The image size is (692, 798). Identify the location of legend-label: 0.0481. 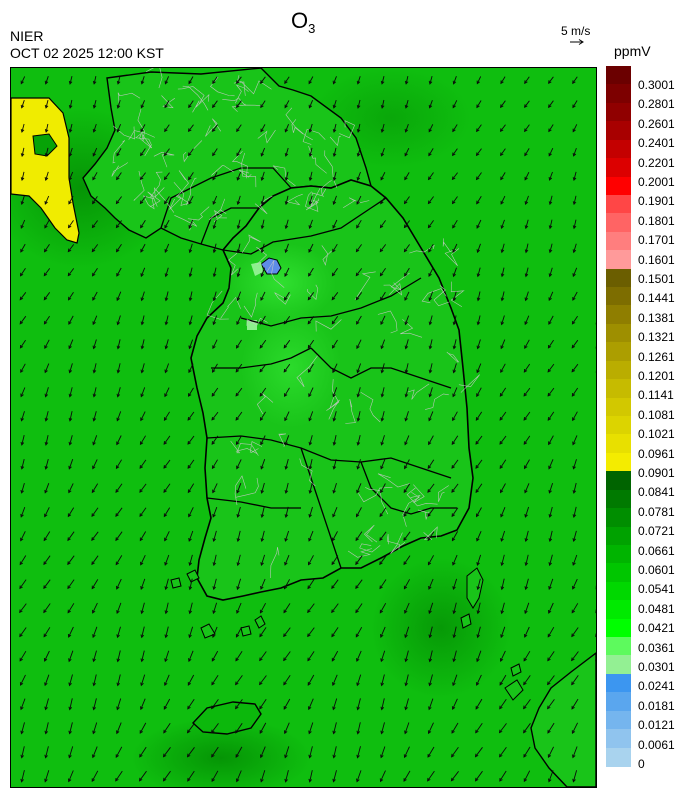
(656, 608).